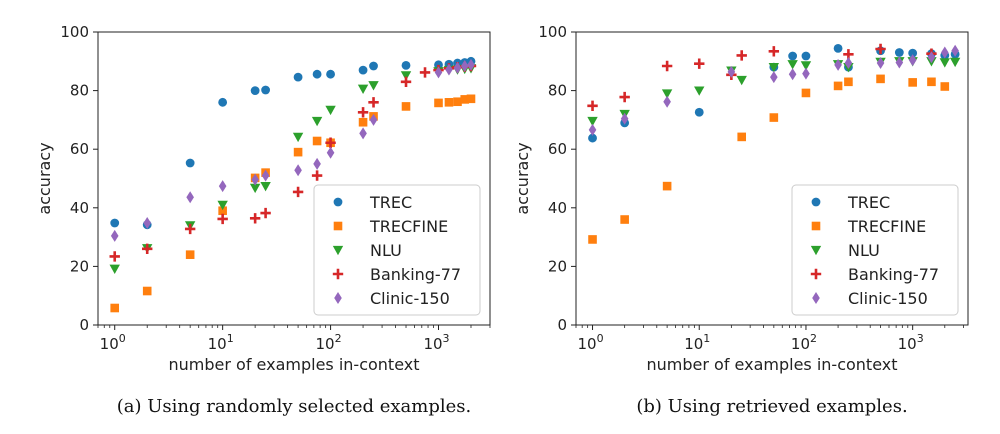 Image resolution: width=1000 pixels, height=434 pixels. What do you see at coordinates (590, 342) in the screenshot?
I see `x-tick-label: 10⁰` at bounding box center [590, 342].